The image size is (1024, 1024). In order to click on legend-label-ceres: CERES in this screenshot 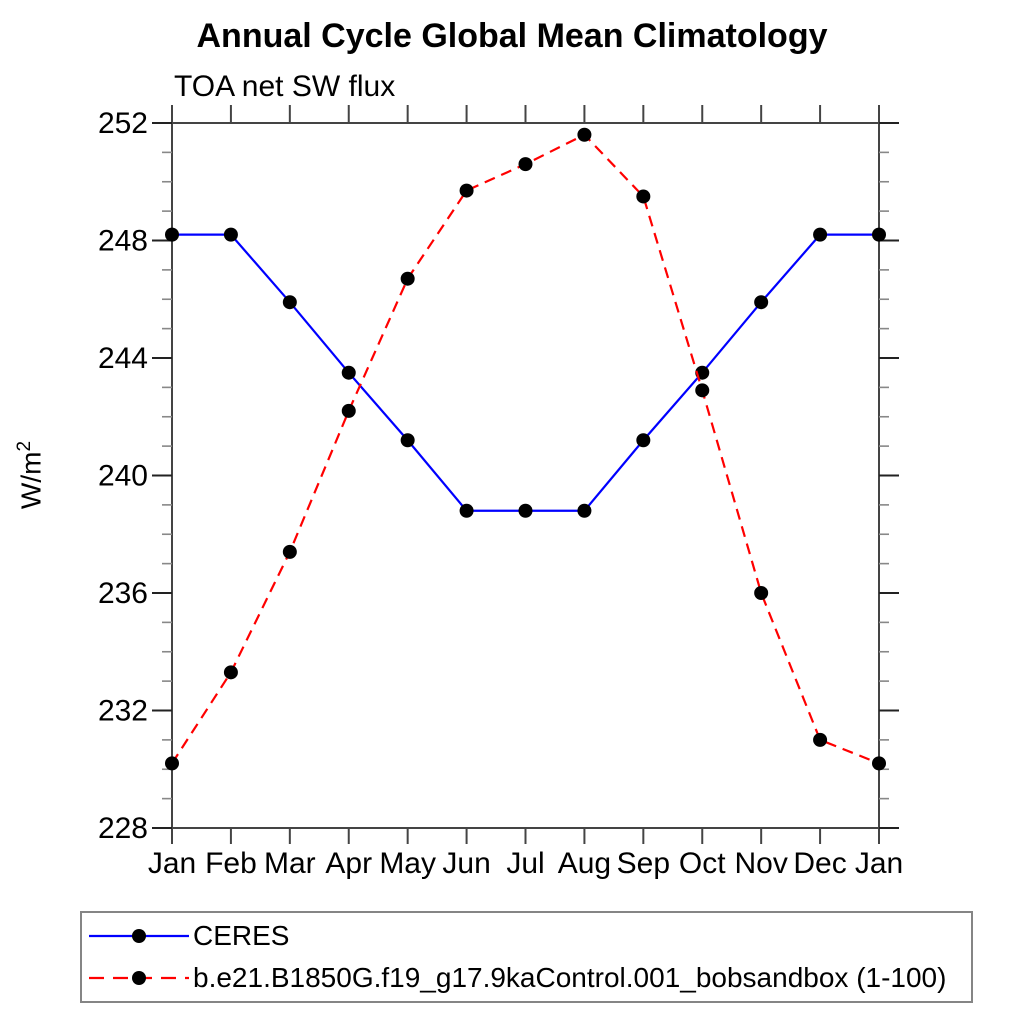, I will do `click(241, 935)`.